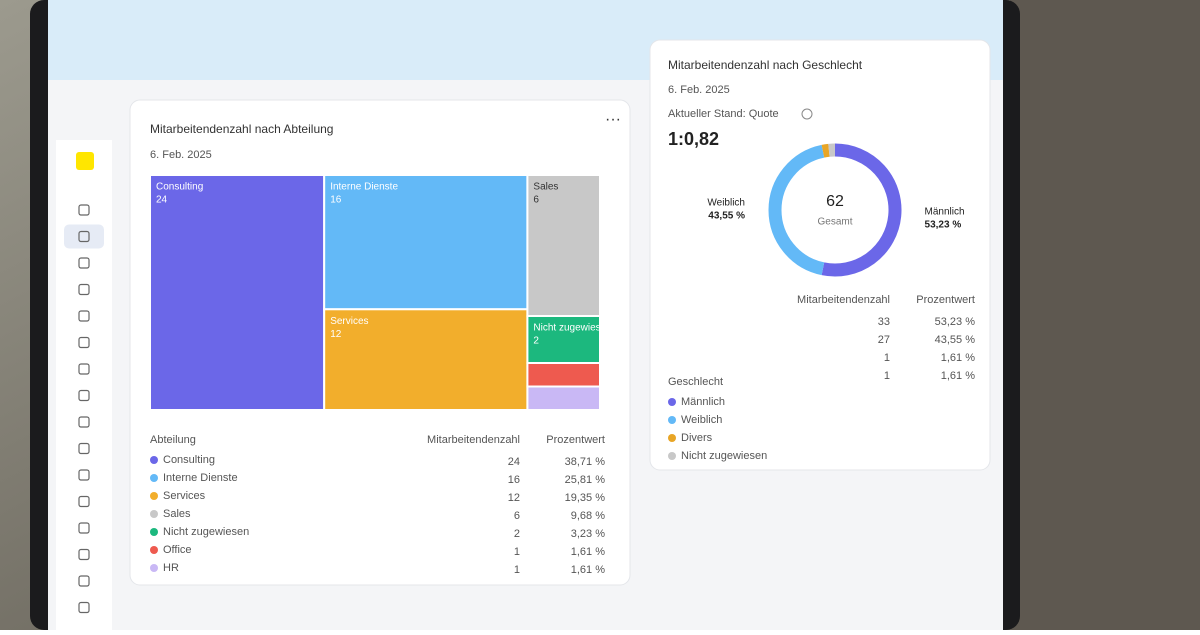 This screenshot has width=1200, height=635. What do you see at coordinates (826, 150) in the screenshot?
I see `donut-segment` at bounding box center [826, 150].